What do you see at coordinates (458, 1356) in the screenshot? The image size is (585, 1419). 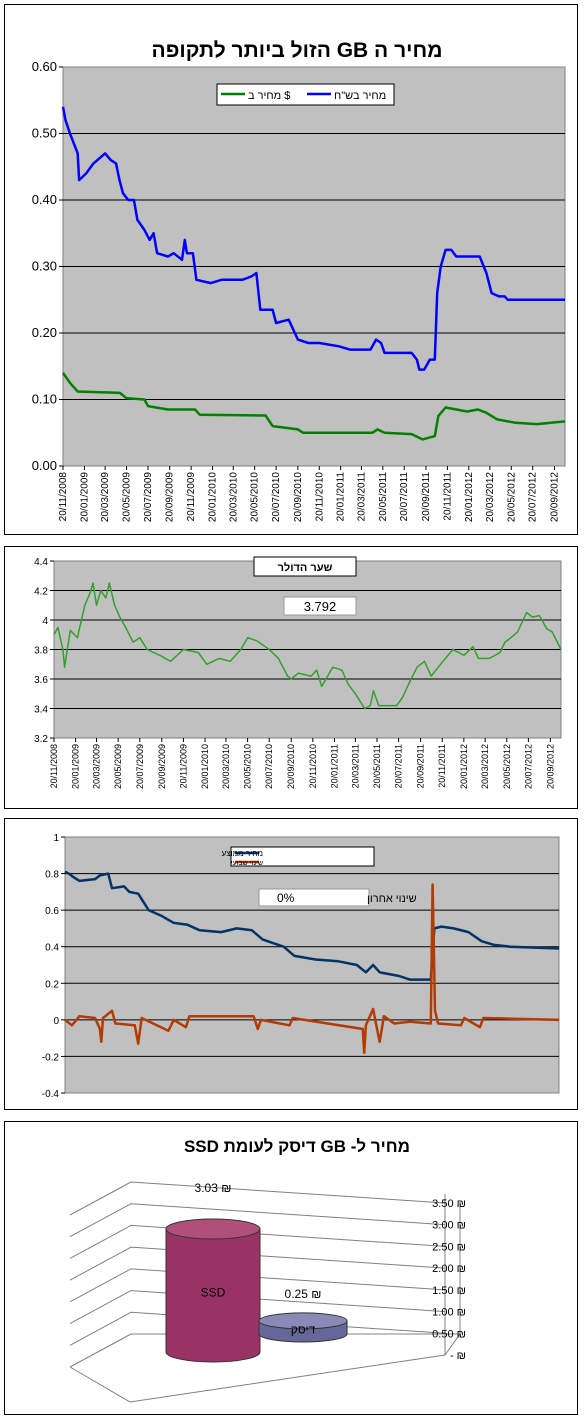 I see `y-tick-label: ₪ -` at bounding box center [458, 1356].